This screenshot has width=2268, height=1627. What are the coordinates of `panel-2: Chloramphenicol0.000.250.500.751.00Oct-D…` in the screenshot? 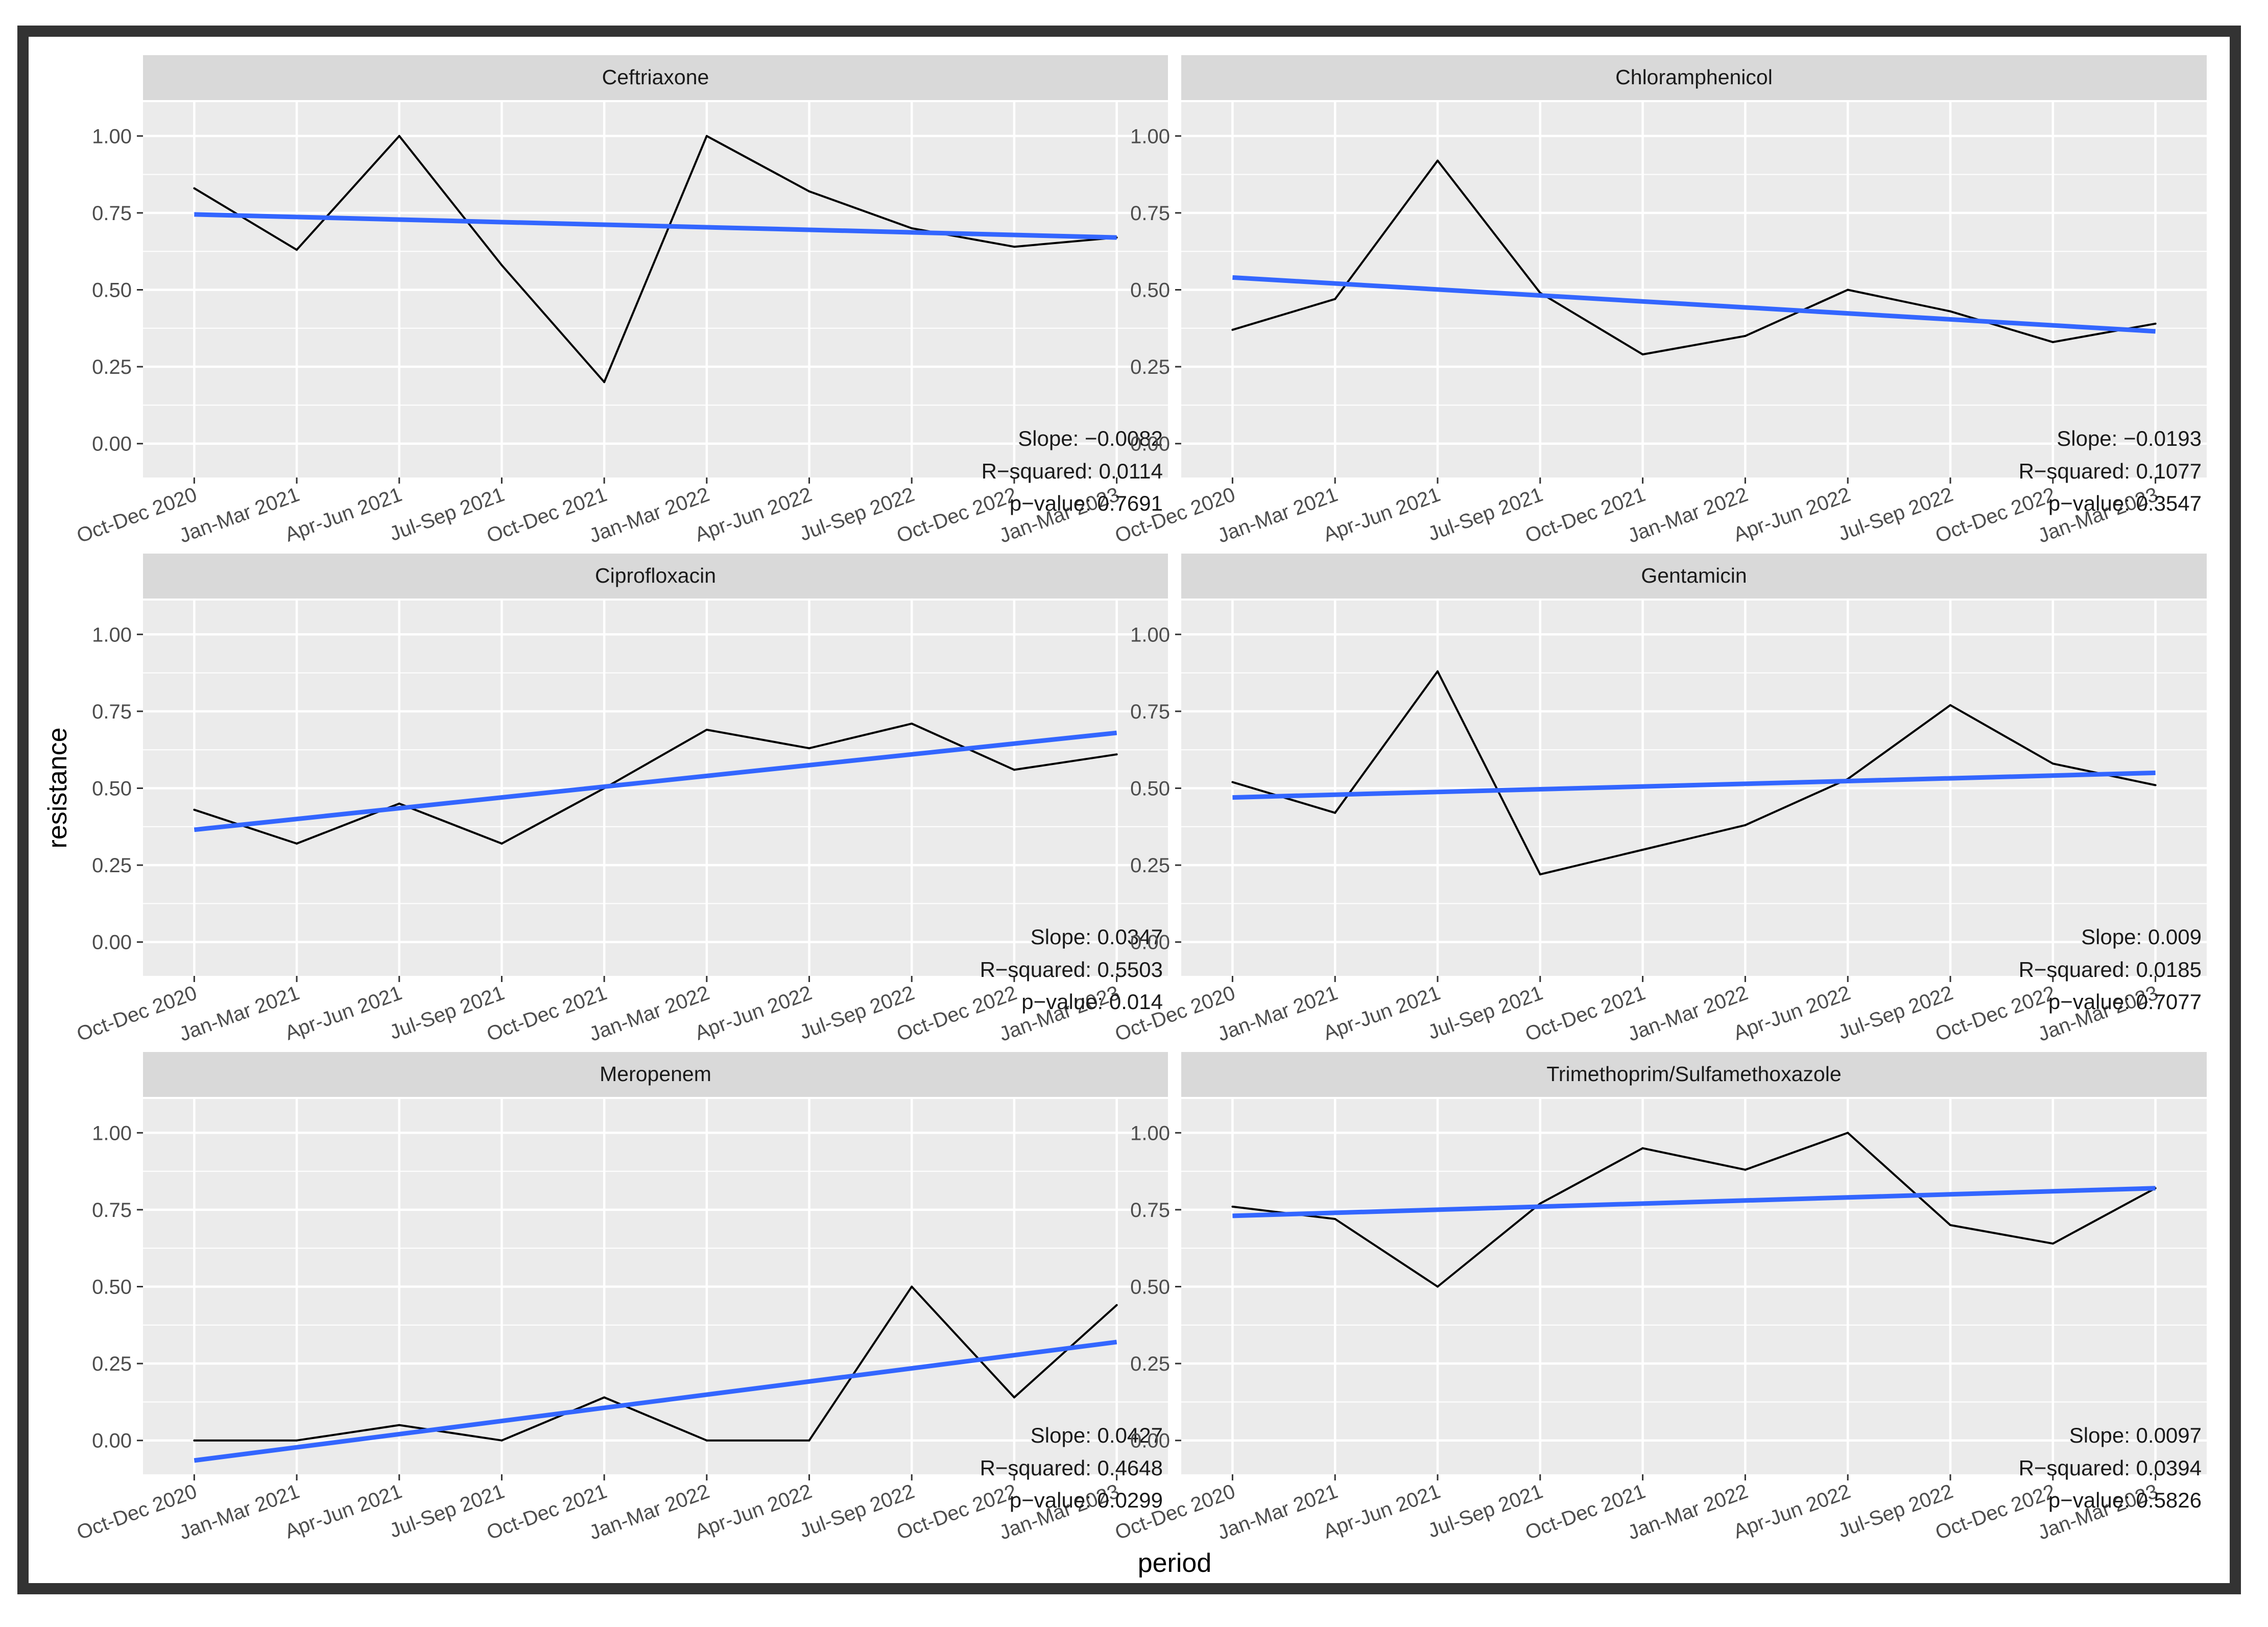 It's located at (1659, 301).